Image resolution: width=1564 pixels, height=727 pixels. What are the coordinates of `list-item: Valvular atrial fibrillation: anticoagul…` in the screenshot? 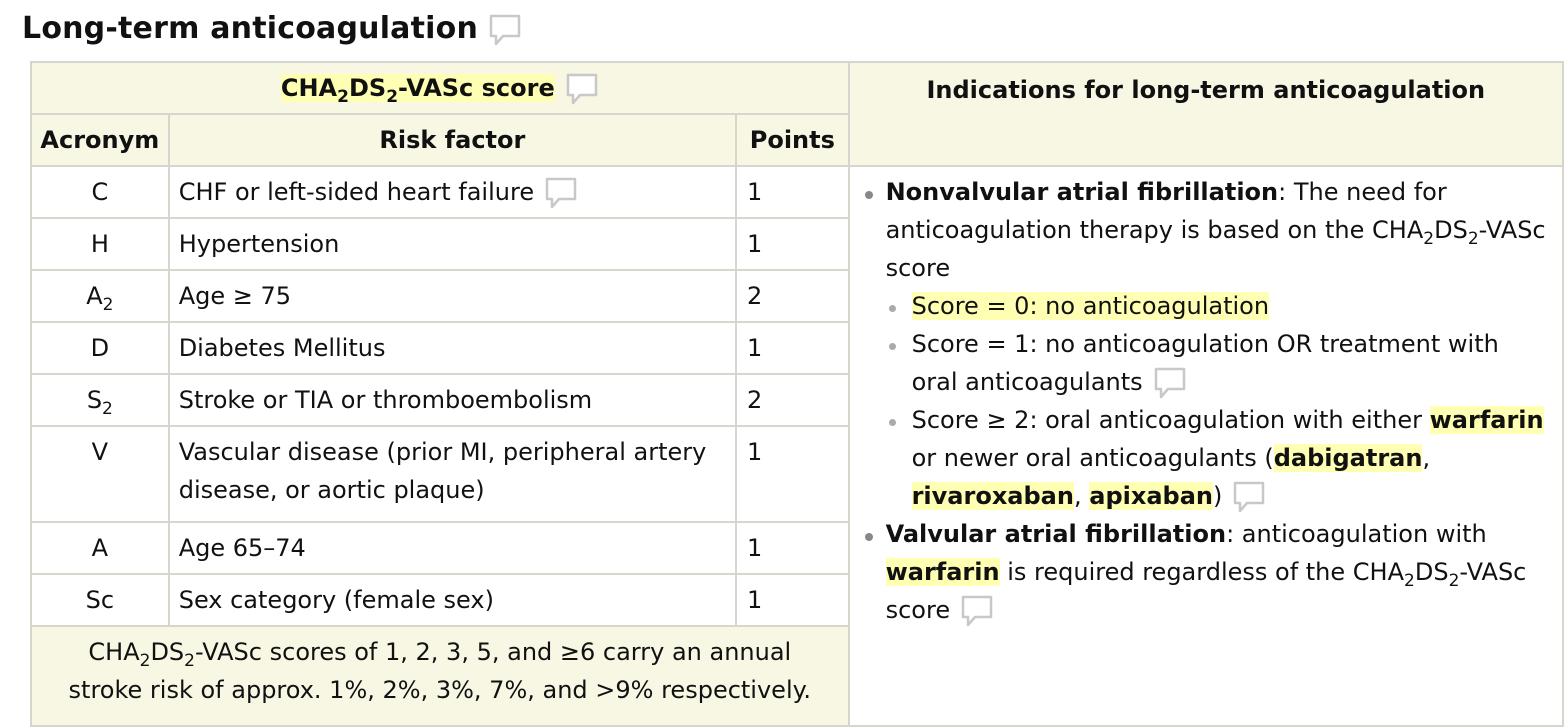 It's located at (1207, 572).